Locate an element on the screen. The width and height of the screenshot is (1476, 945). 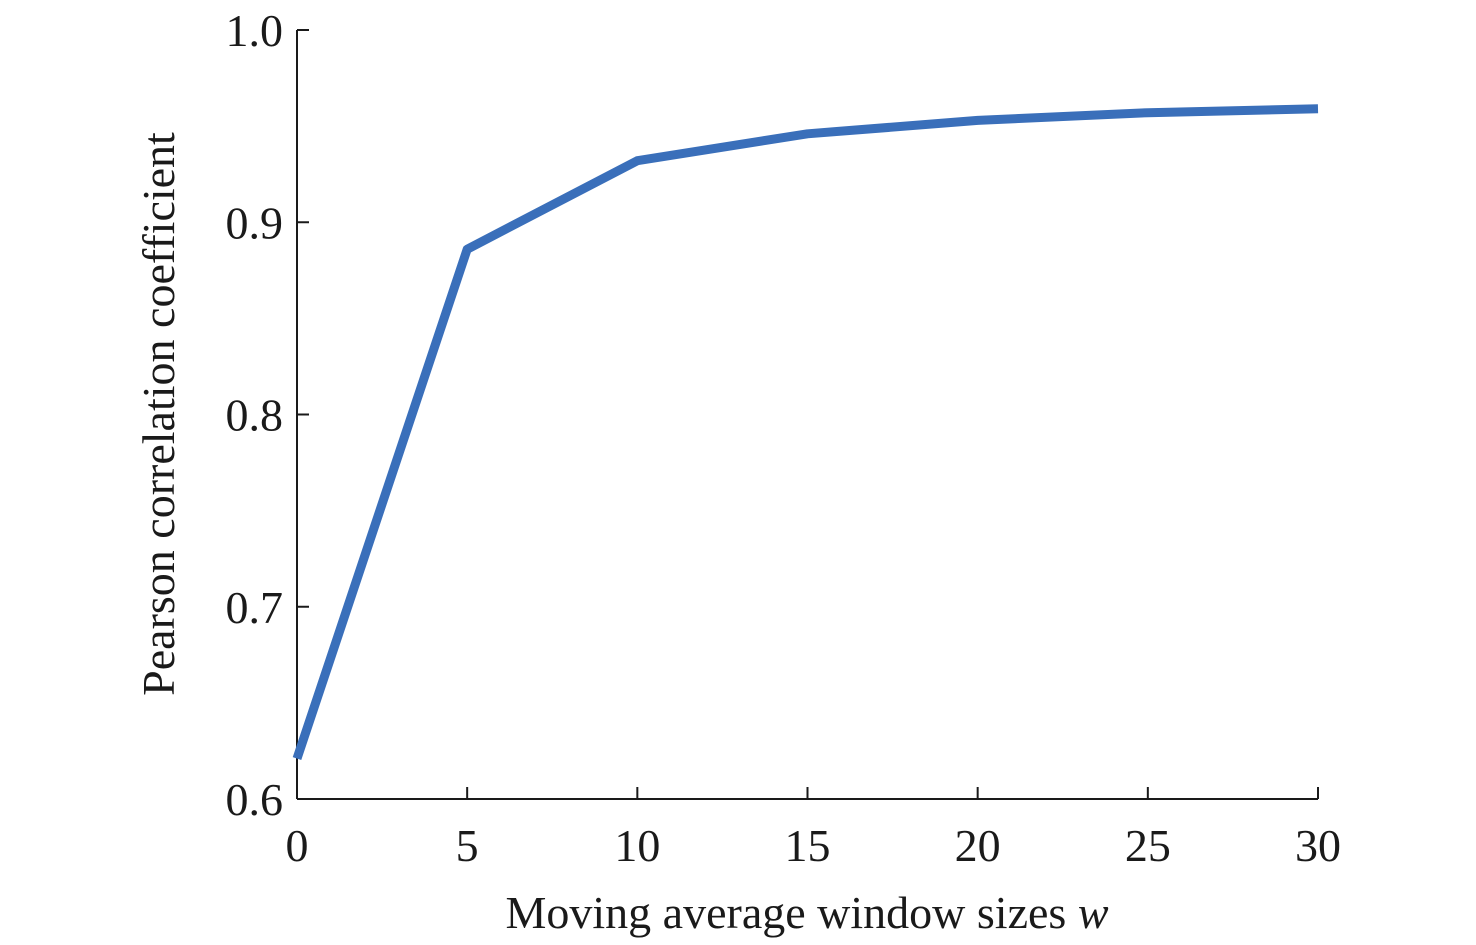
x-axis-title: Moving average window sizes w is located at coordinates (807, 912).